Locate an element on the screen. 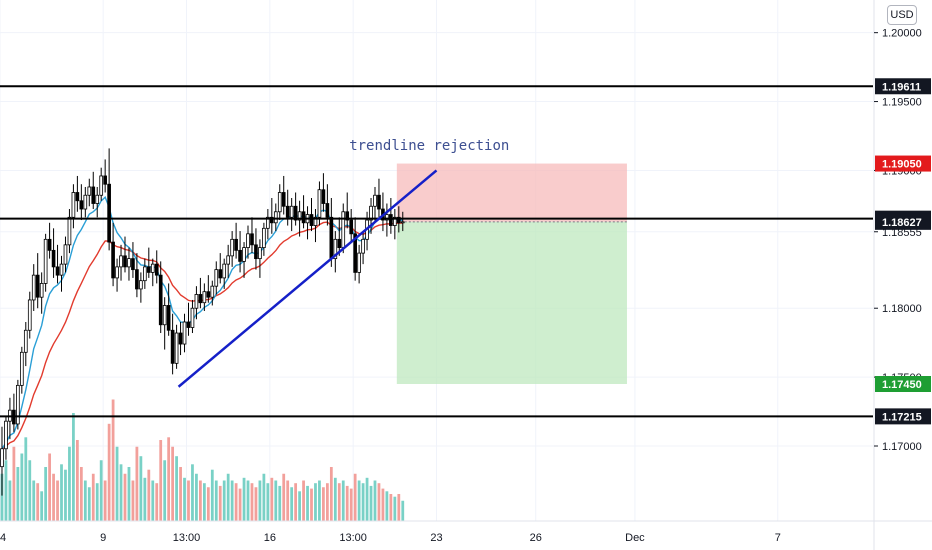  time-tick-label: 13:00 is located at coordinates (187, 538).